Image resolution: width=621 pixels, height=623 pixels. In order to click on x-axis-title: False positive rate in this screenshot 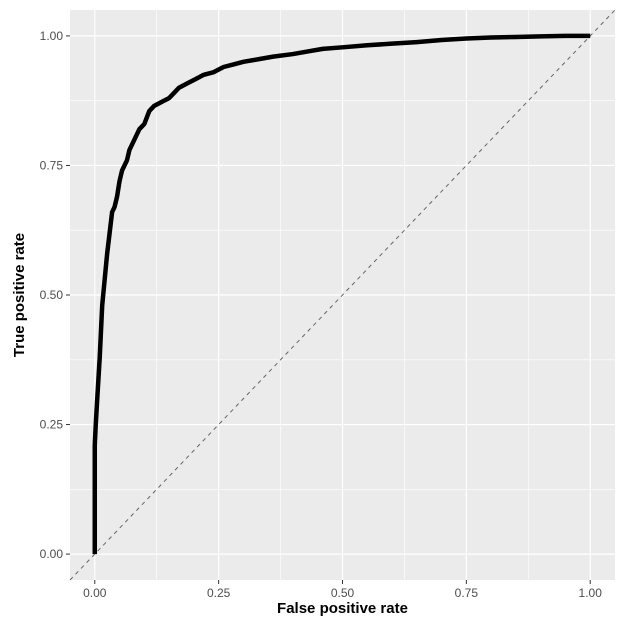, I will do `click(342, 608)`.